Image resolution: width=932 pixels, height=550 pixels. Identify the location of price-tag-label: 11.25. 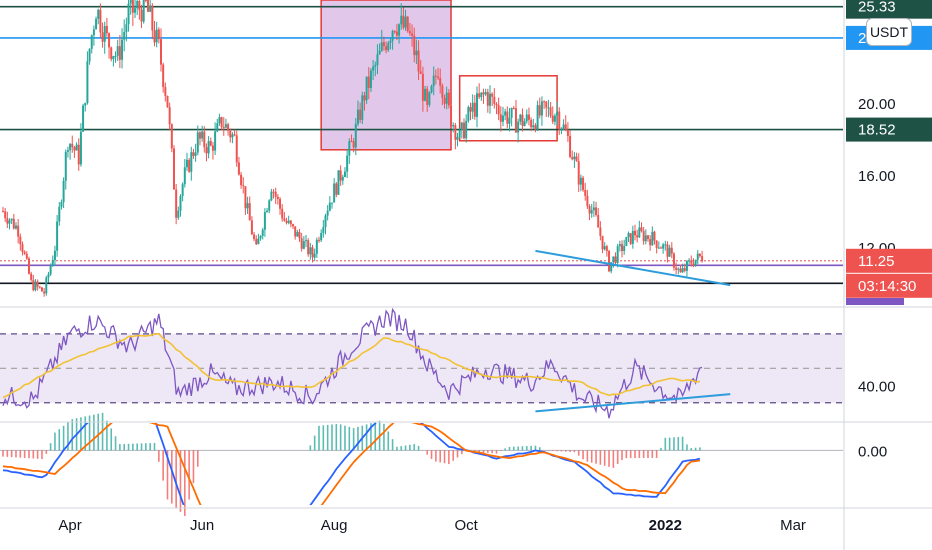
(876, 261).